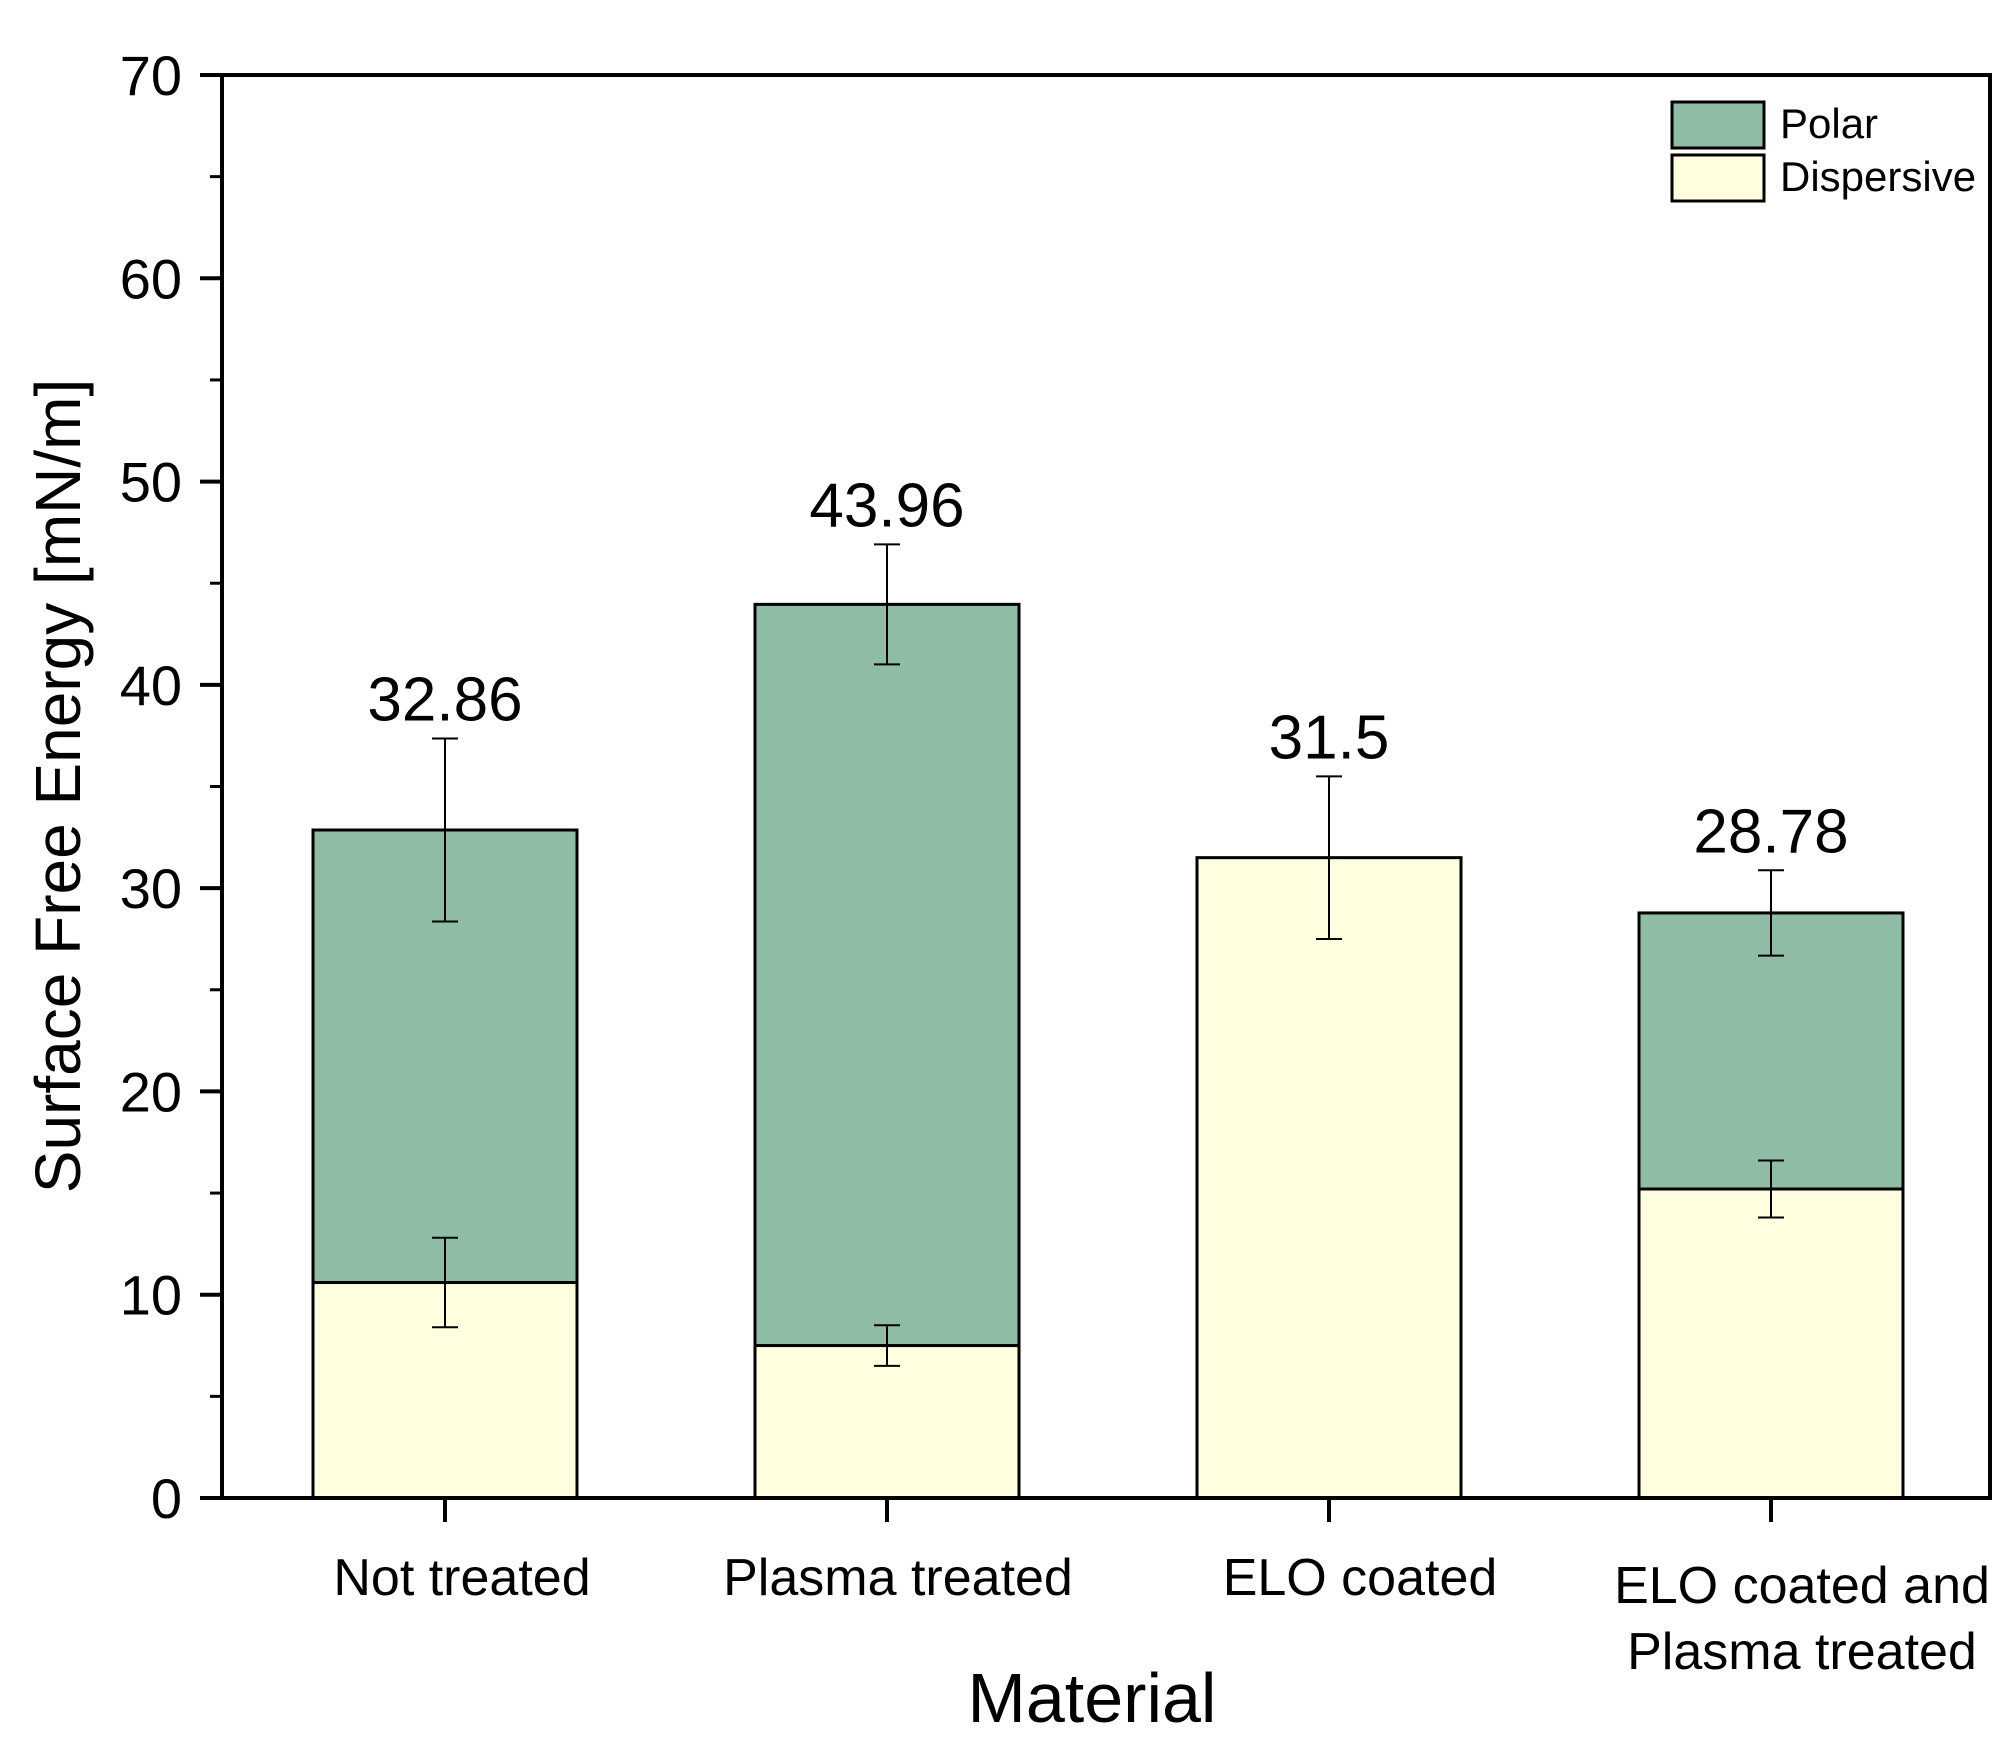 This screenshot has width=2015, height=1750. Describe the element at coordinates (151, 278) in the screenshot. I see `y-tick-label-6: 60` at that location.